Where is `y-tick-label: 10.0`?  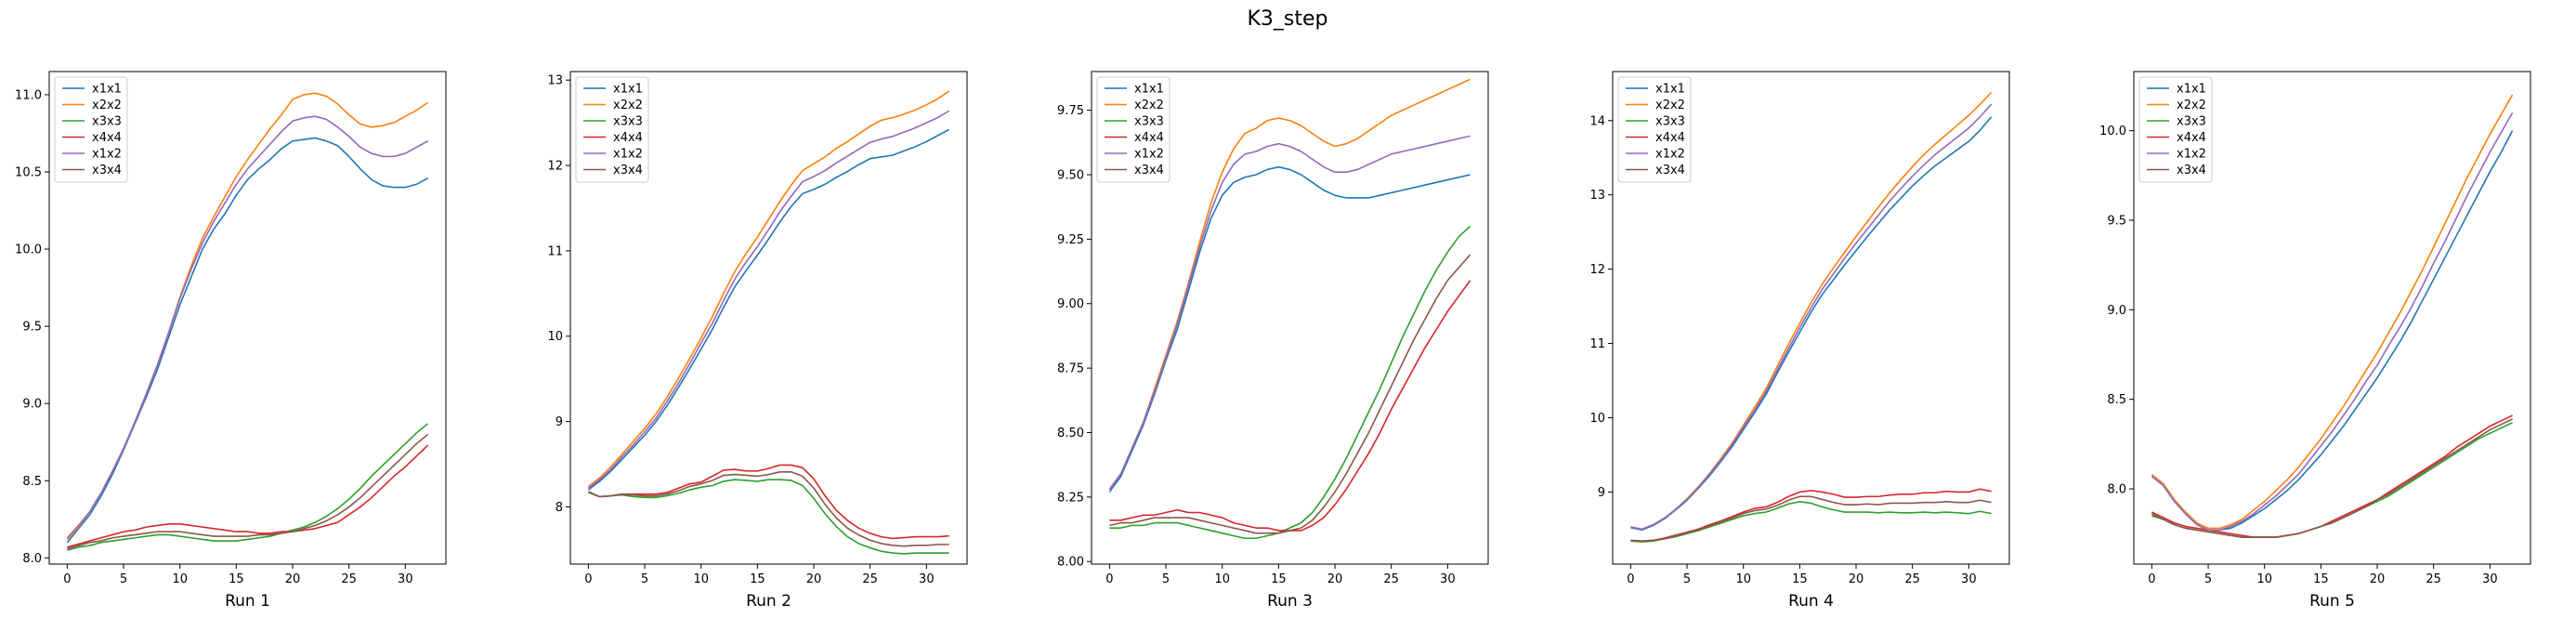
y-tick-label: 10.0 is located at coordinates (2112, 131).